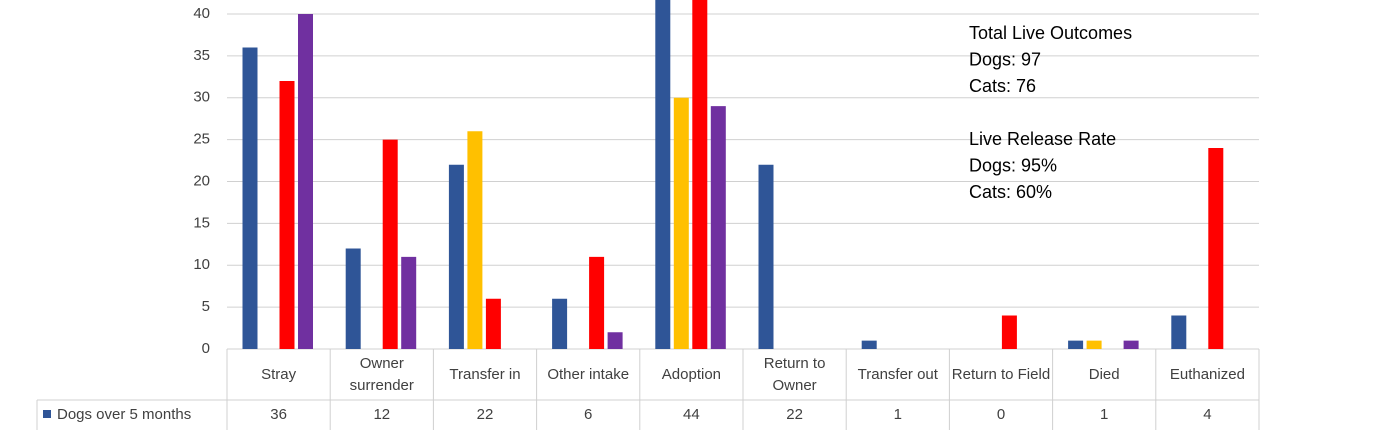 This screenshot has width=1386, height=430. What do you see at coordinates (201, 222) in the screenshot?
I see `y-tick-label: 15` at bounding box center [201, 222].